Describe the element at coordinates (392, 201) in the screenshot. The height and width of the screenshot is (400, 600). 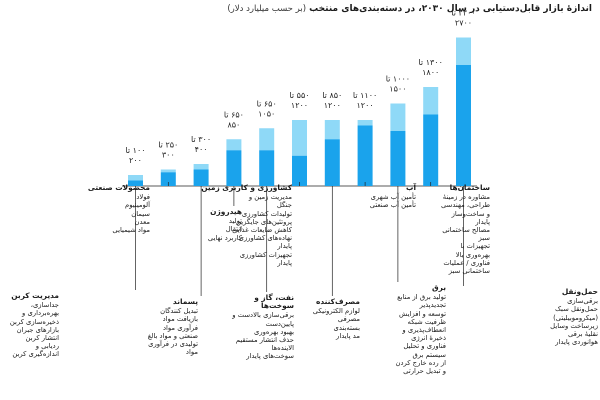
I see `category-subitems: تأمین آب شهری تأمین آب صنعتی` at that location.